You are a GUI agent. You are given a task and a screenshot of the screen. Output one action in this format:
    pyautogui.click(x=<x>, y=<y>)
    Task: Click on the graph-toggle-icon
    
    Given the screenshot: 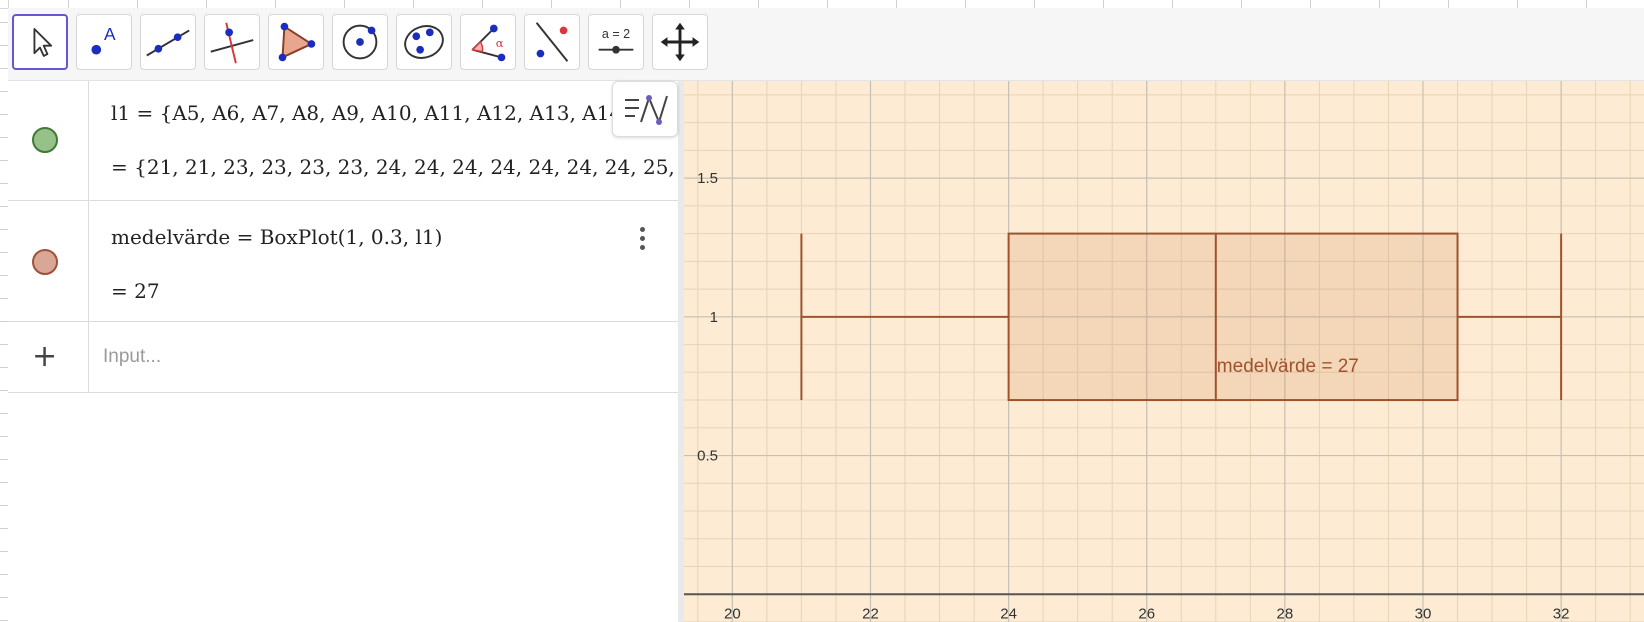 What is the action you would take?
    pyautogui.click(x=646, y=110)
    